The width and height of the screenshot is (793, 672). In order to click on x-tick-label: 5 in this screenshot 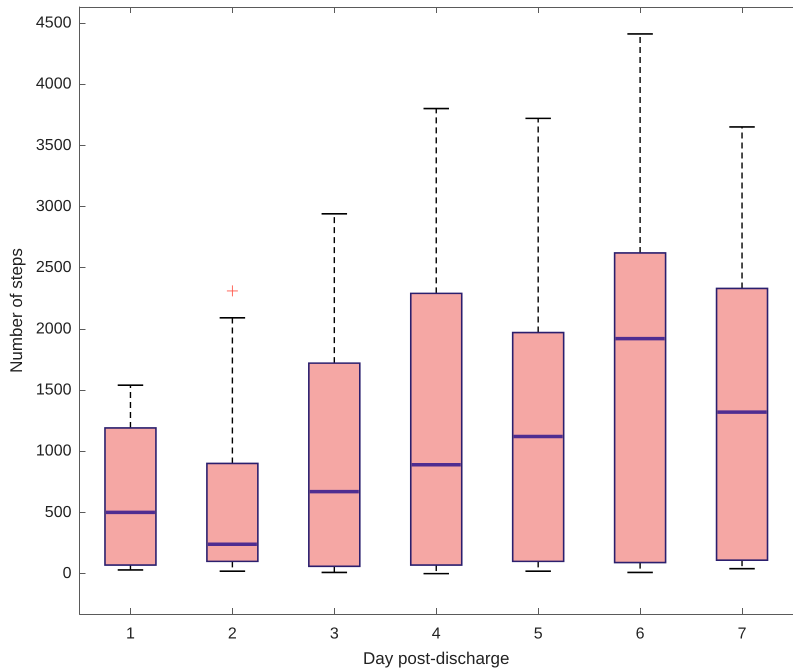, I will do `click(538, 634)`.